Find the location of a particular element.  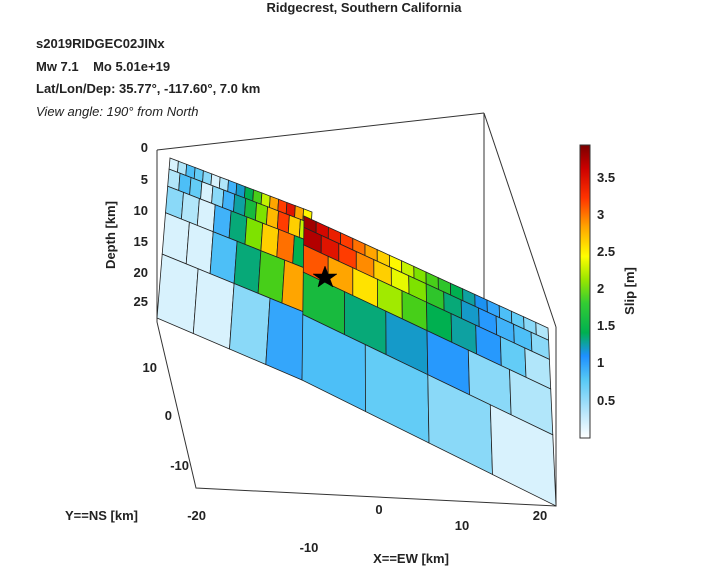

colorbar-tick-label: 2 is located at coordinates (600, 288).